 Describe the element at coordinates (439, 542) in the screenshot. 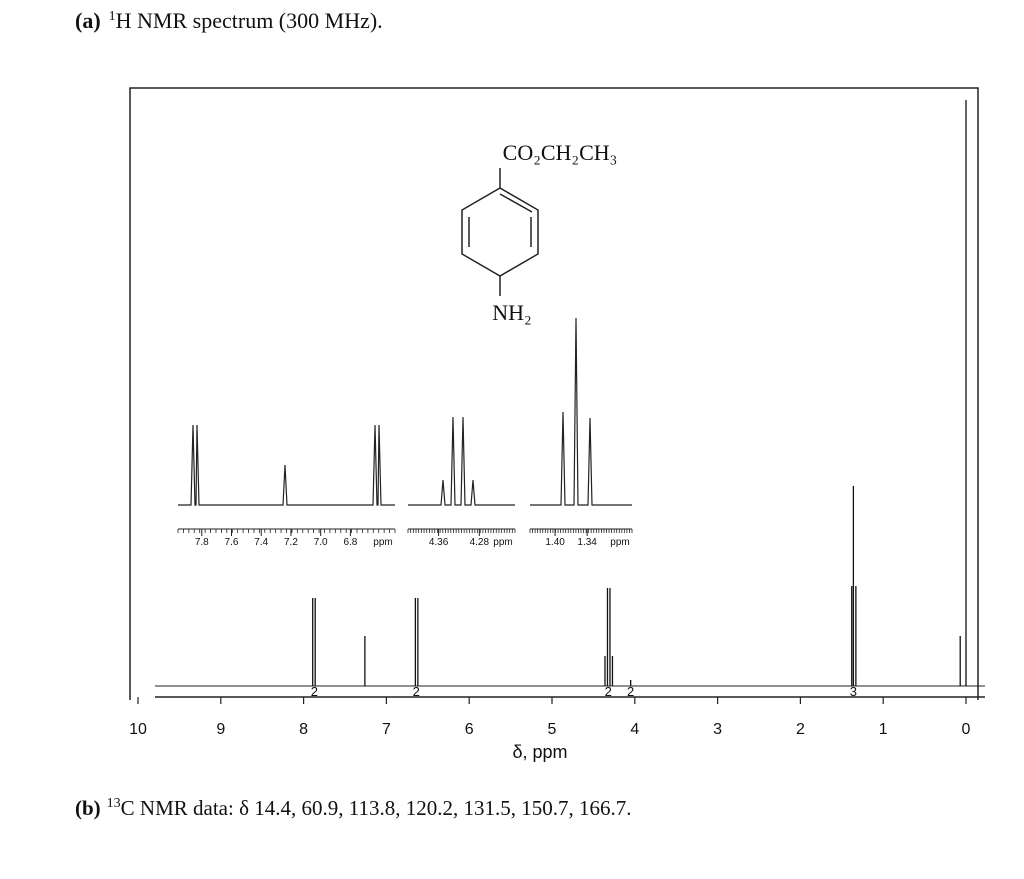

I see `inset-tick-label: 4.36` at that location.